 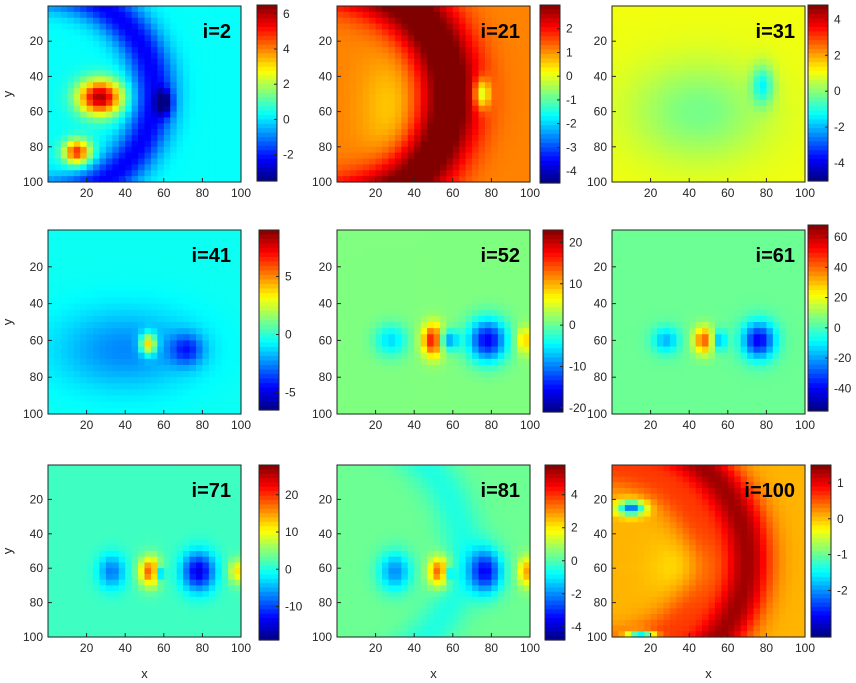 I want to click on y-tick-label: 20, so click(x=326, y=41).